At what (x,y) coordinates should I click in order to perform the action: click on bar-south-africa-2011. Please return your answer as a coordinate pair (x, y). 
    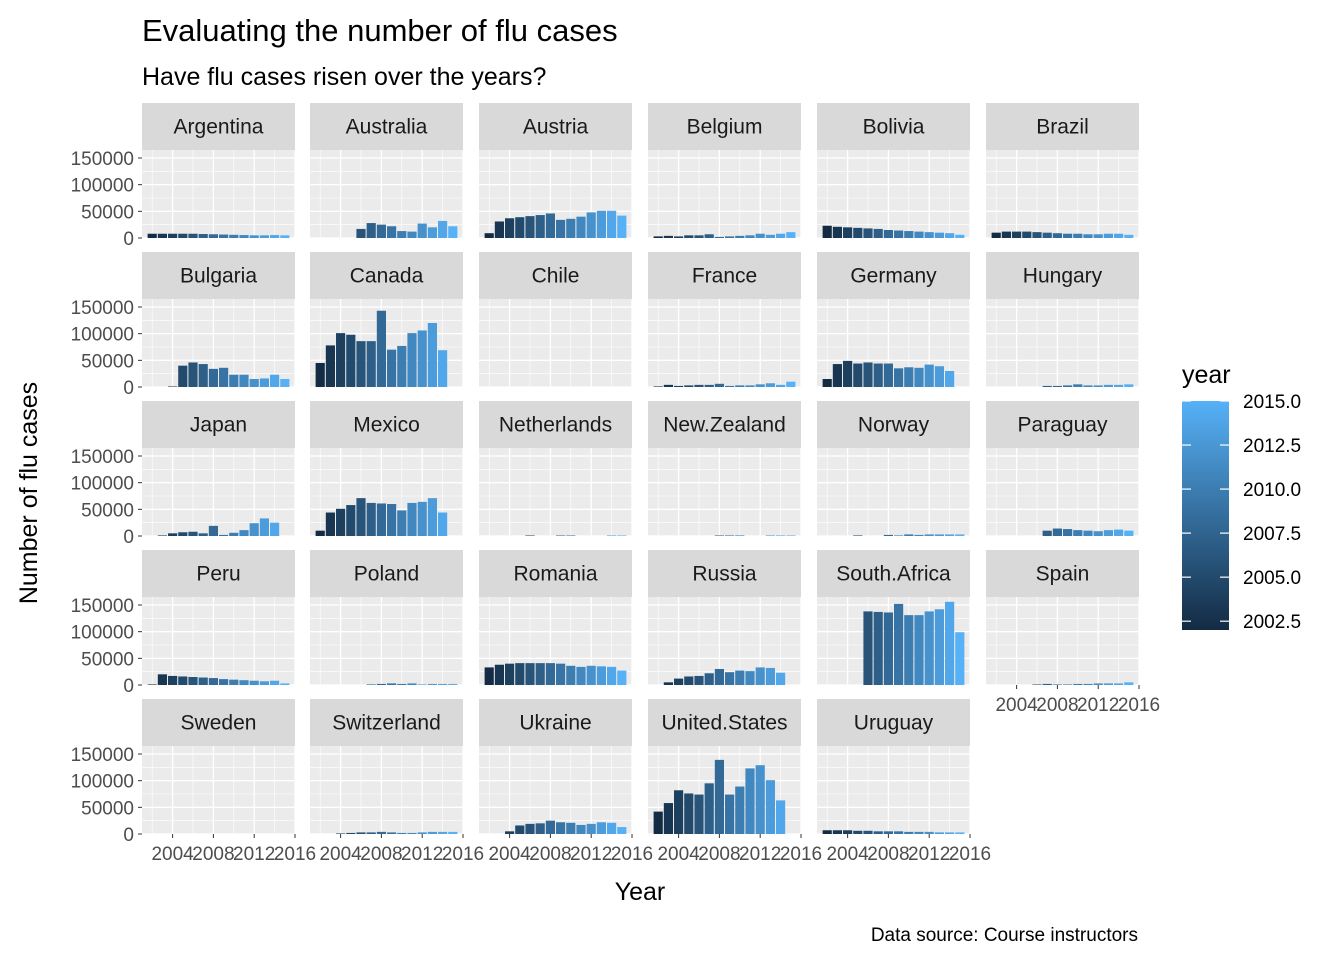
    Looking at the image, I should click on (919, 650).